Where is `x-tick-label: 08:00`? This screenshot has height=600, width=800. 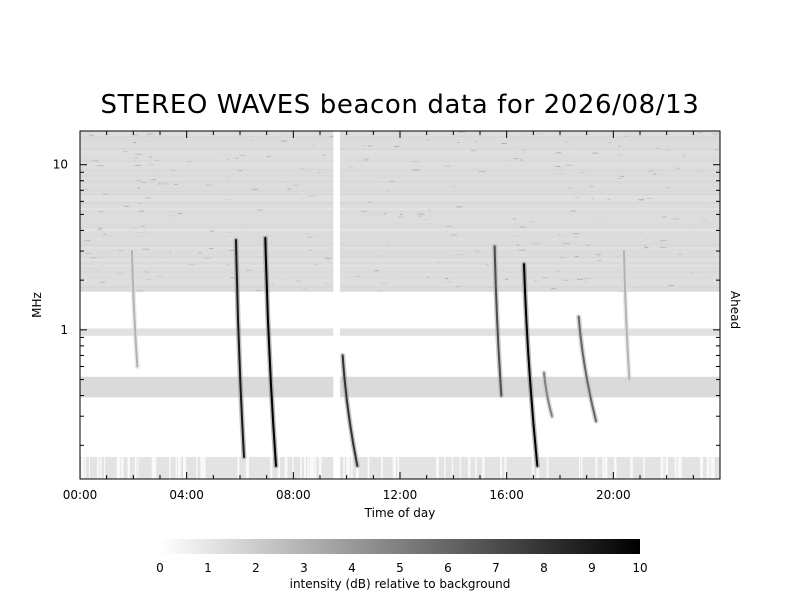 x-tick-label: 08:00 is located at coordinates (293, 495).